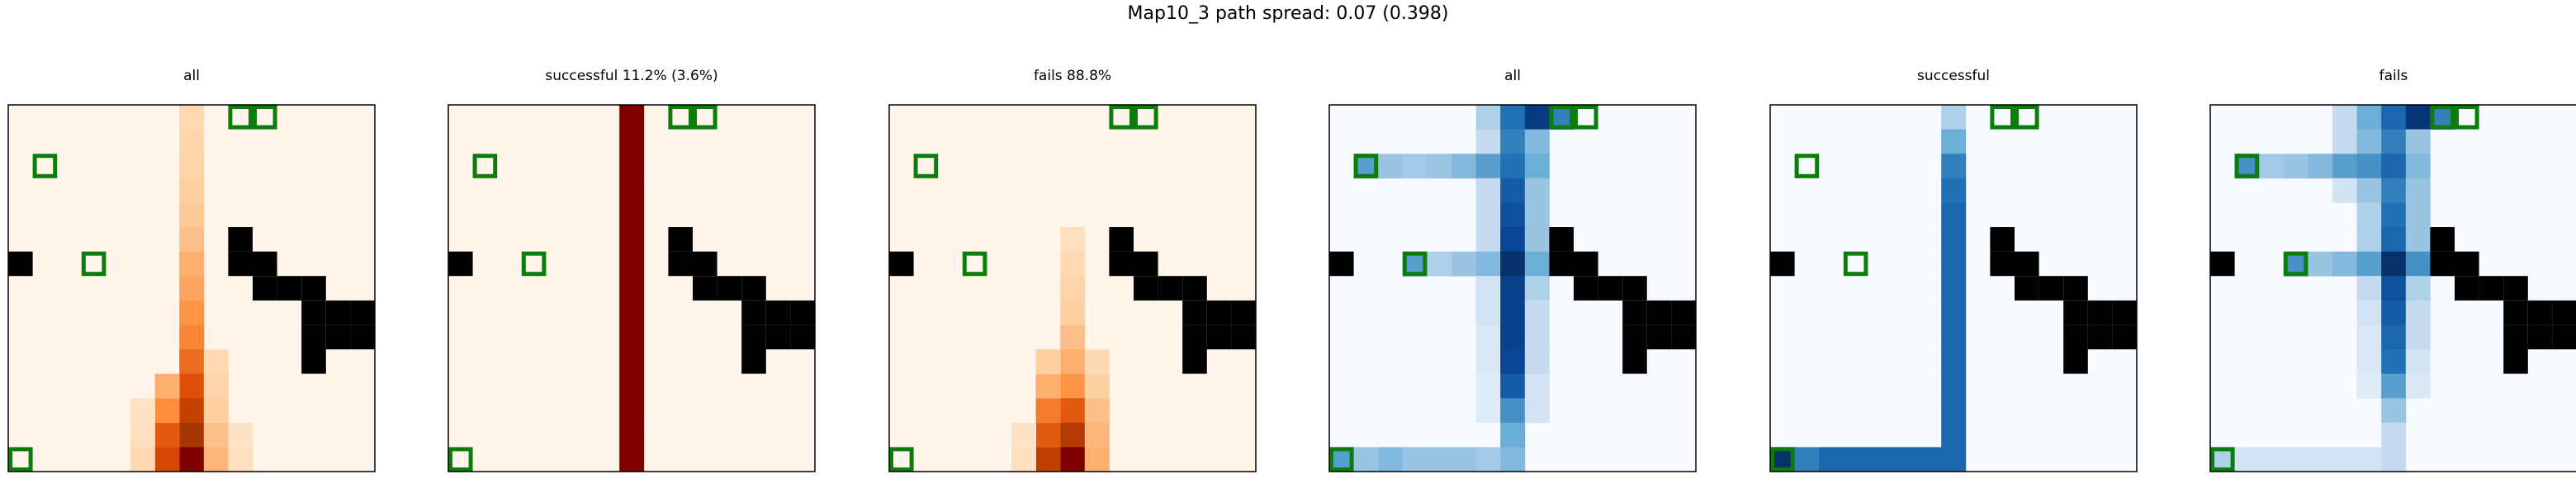 Image resolution: width=2576 pixels, height=479 pixels. Describe the element at coordinates (1953, 76) in the screenshot. I see `panel-title-5: successful` at that location.